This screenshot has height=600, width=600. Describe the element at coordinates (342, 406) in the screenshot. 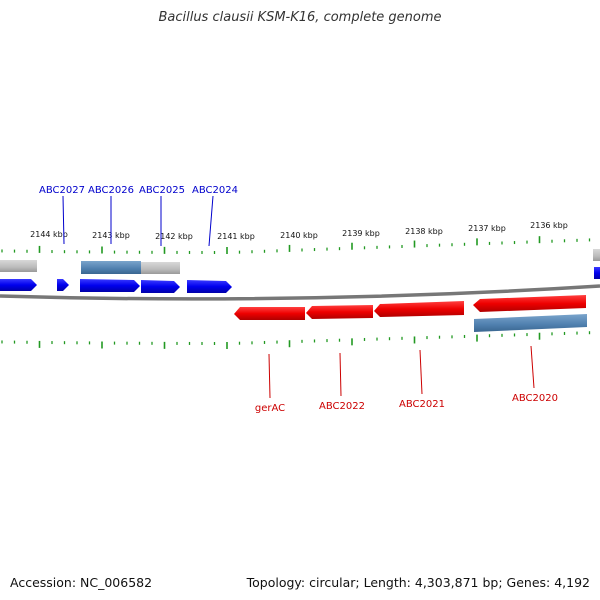

I see `gene-label: ABC2022` at that location.